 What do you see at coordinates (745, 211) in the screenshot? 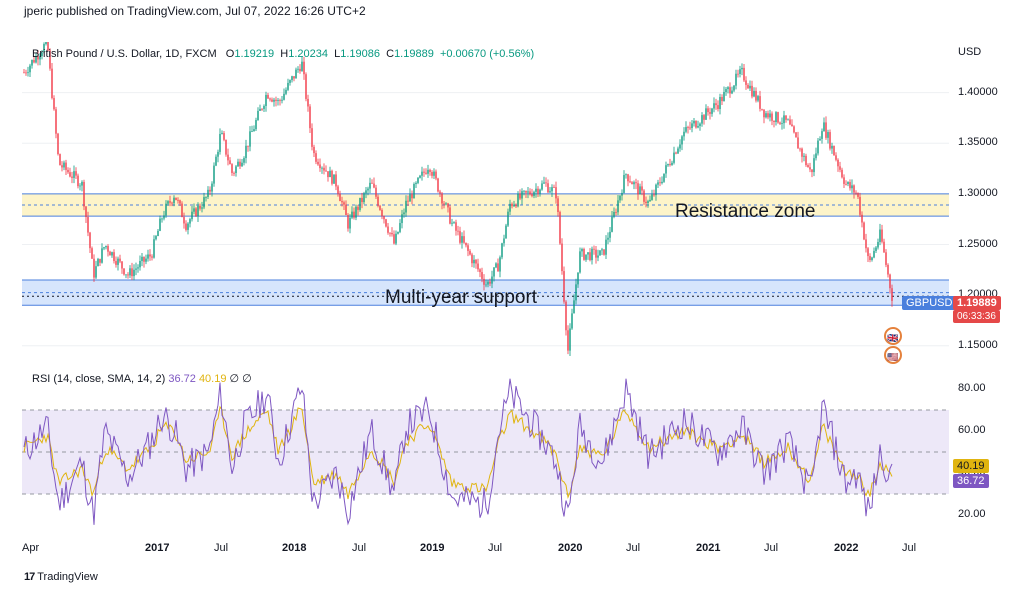
I see `resistance-zone-label: Resistance zone` at bounding box center [745, 211].